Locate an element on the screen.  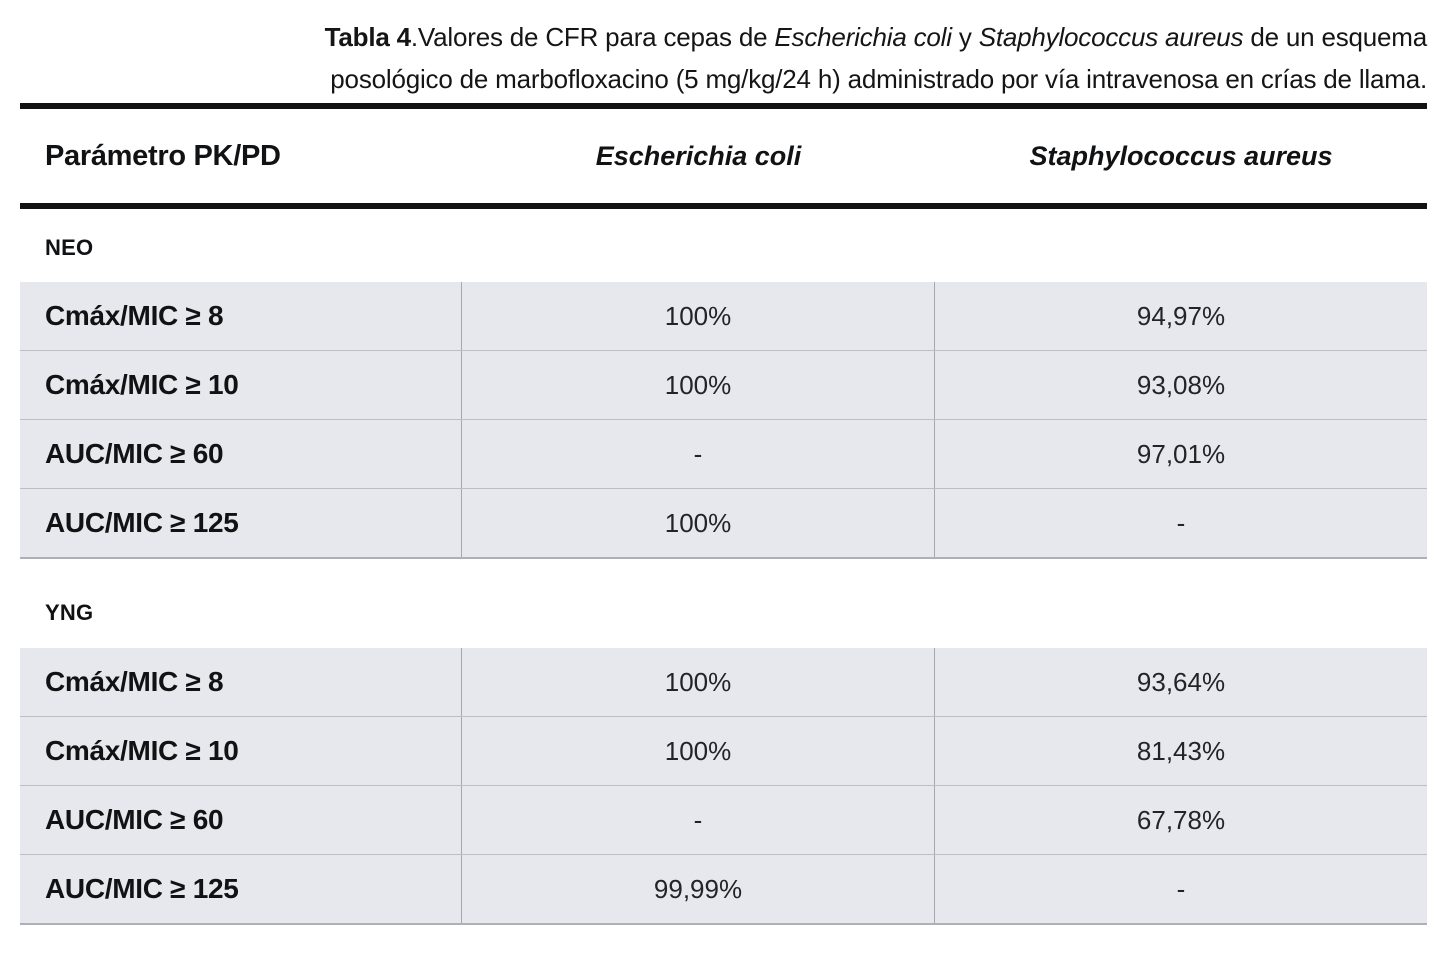
top-rule is located at coordinates (723, 106).